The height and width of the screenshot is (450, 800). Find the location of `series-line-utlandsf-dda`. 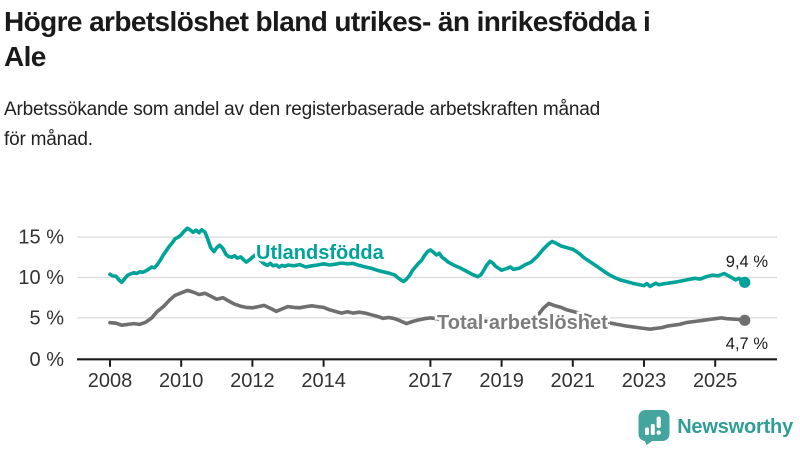

series-line-utlandsf-dda is located at coordinates (427, 257).